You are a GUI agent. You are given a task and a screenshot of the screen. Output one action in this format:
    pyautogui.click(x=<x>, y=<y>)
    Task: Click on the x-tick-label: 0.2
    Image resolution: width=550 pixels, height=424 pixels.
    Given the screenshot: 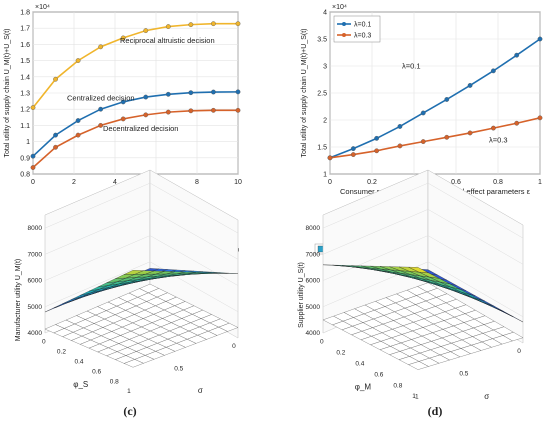 What is the action you would take?
    pyautogui.click(x=372, y=182)
    